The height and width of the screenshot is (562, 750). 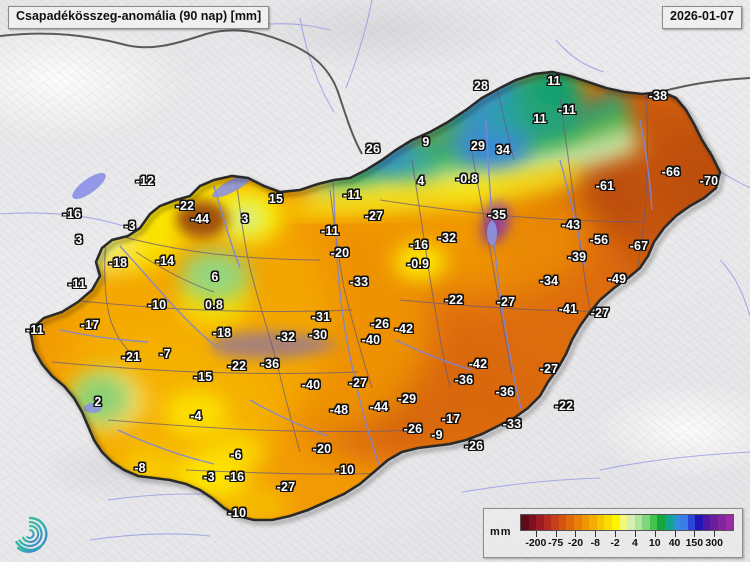 I want to click on legend-tick-label: -75, so click(x=556, y=543).